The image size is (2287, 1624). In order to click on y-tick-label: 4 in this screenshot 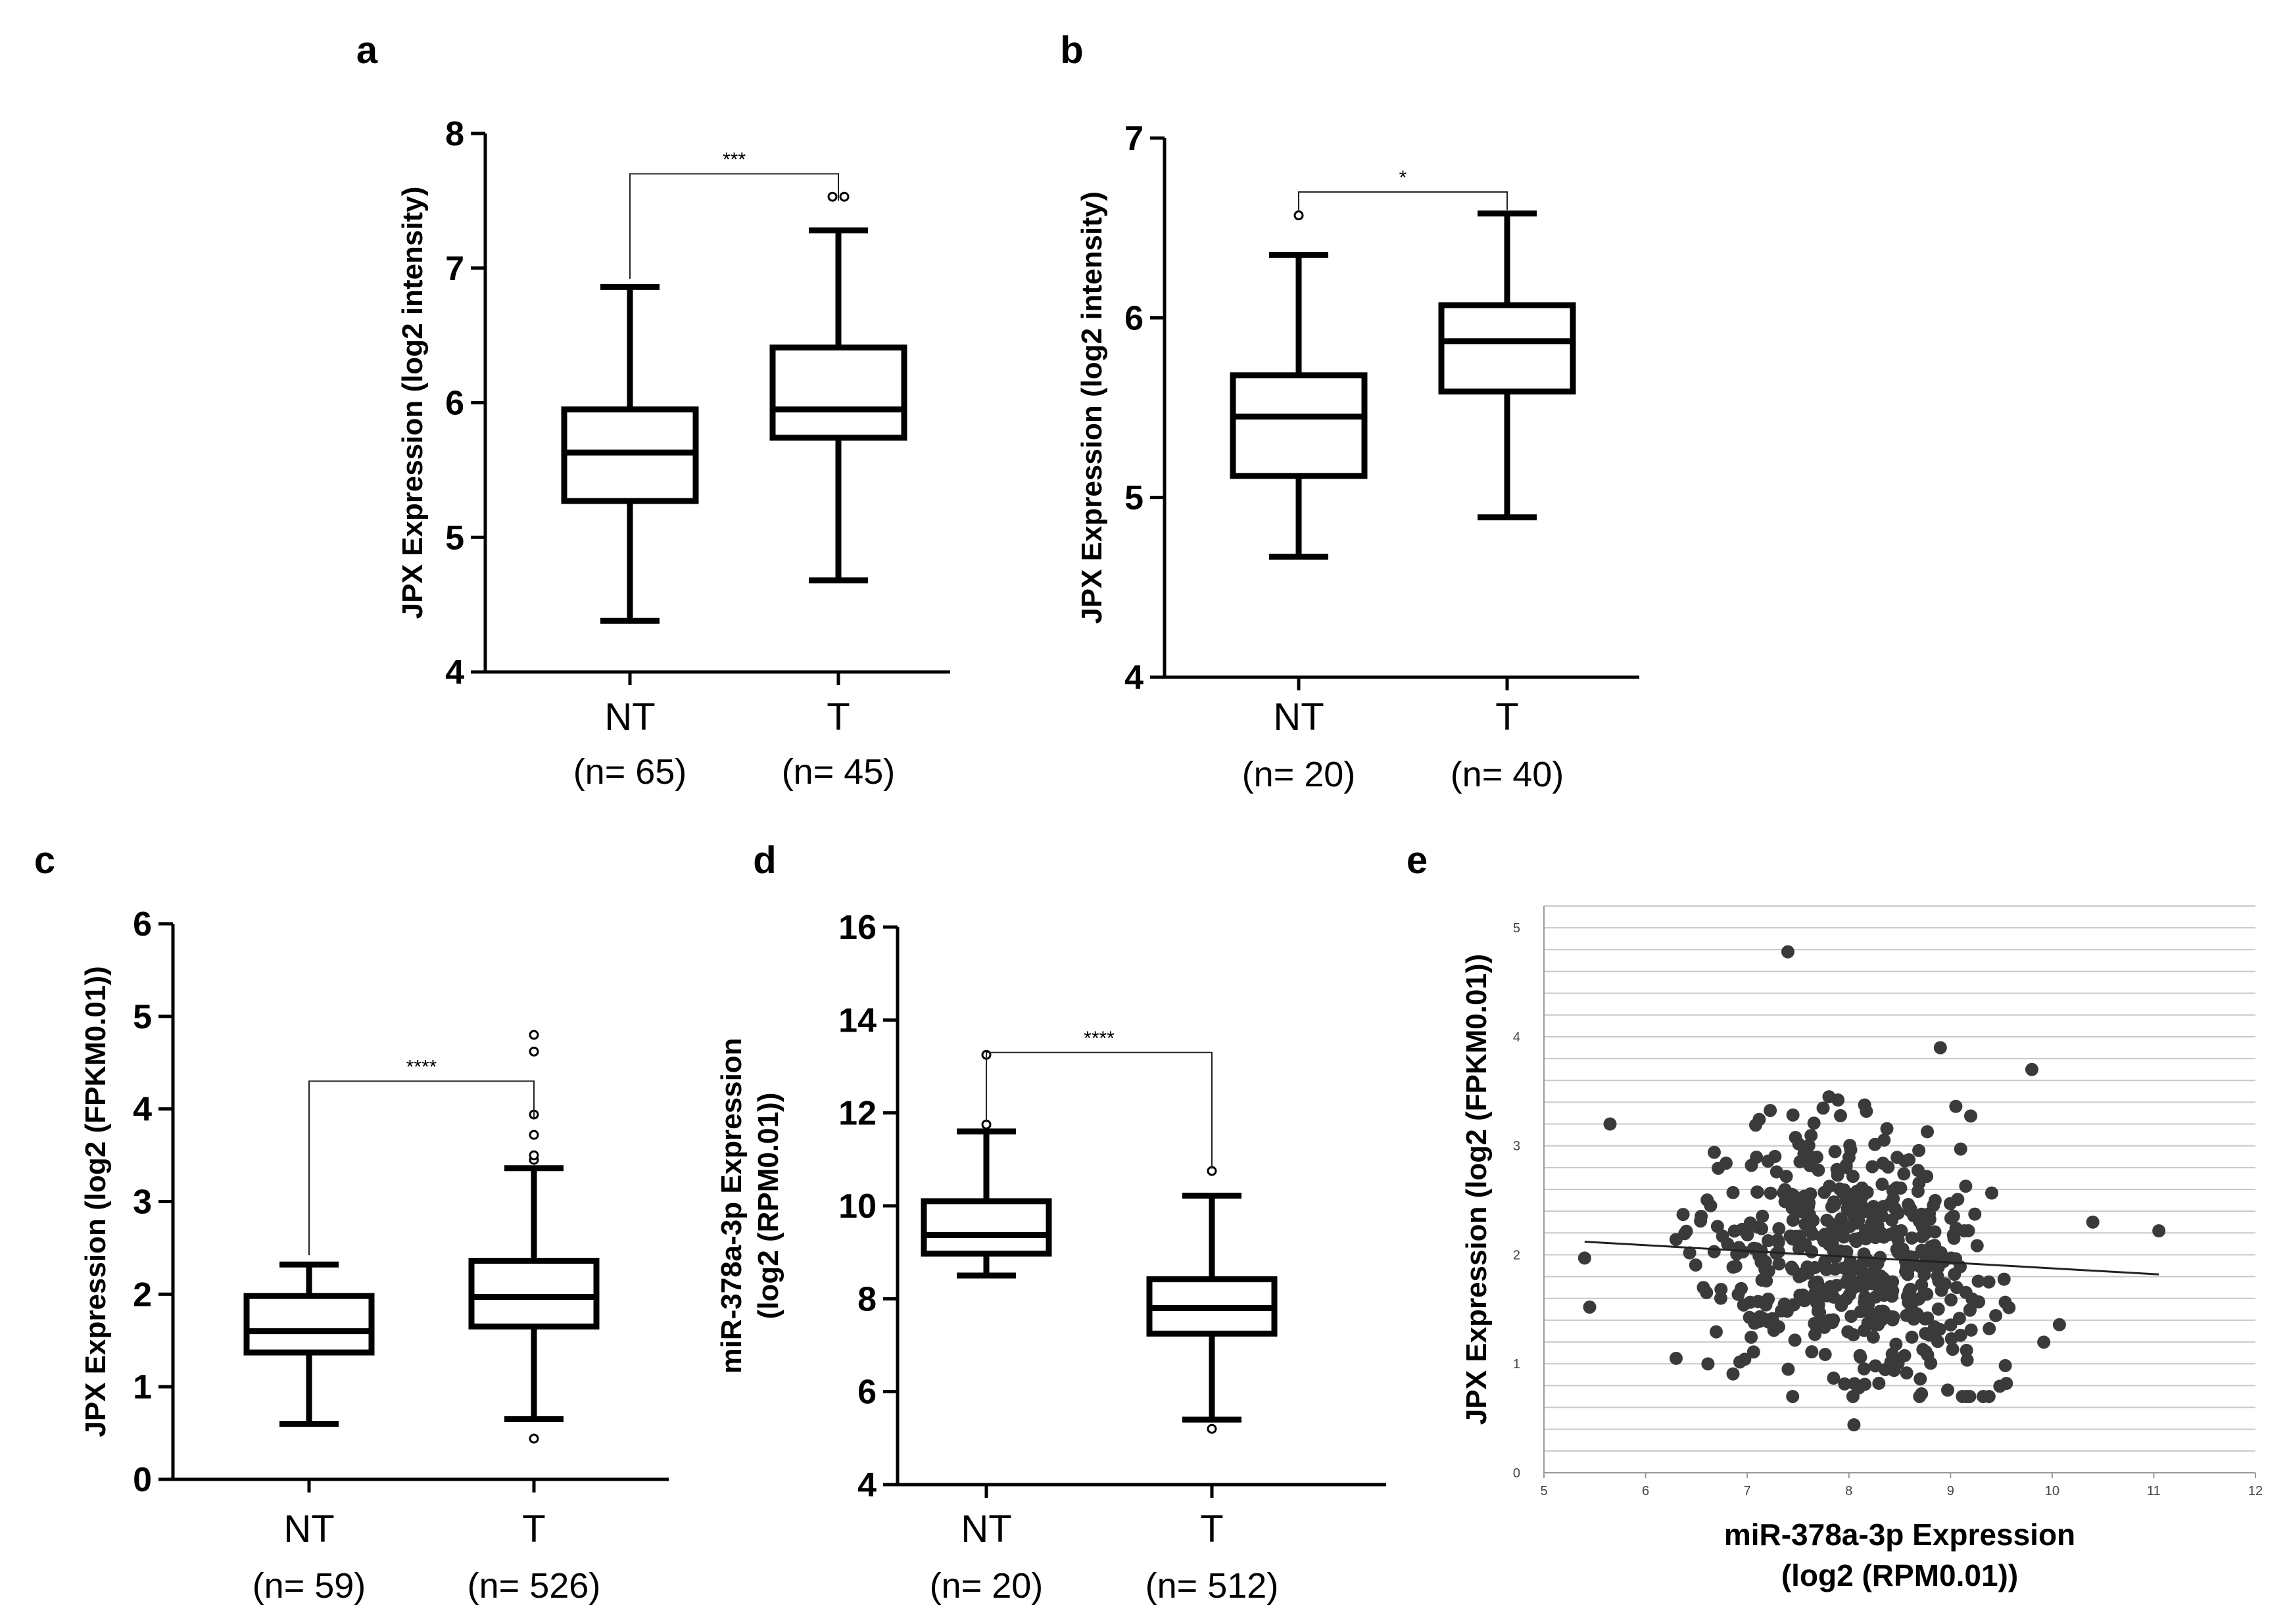, I will do `click(454, 673)`.